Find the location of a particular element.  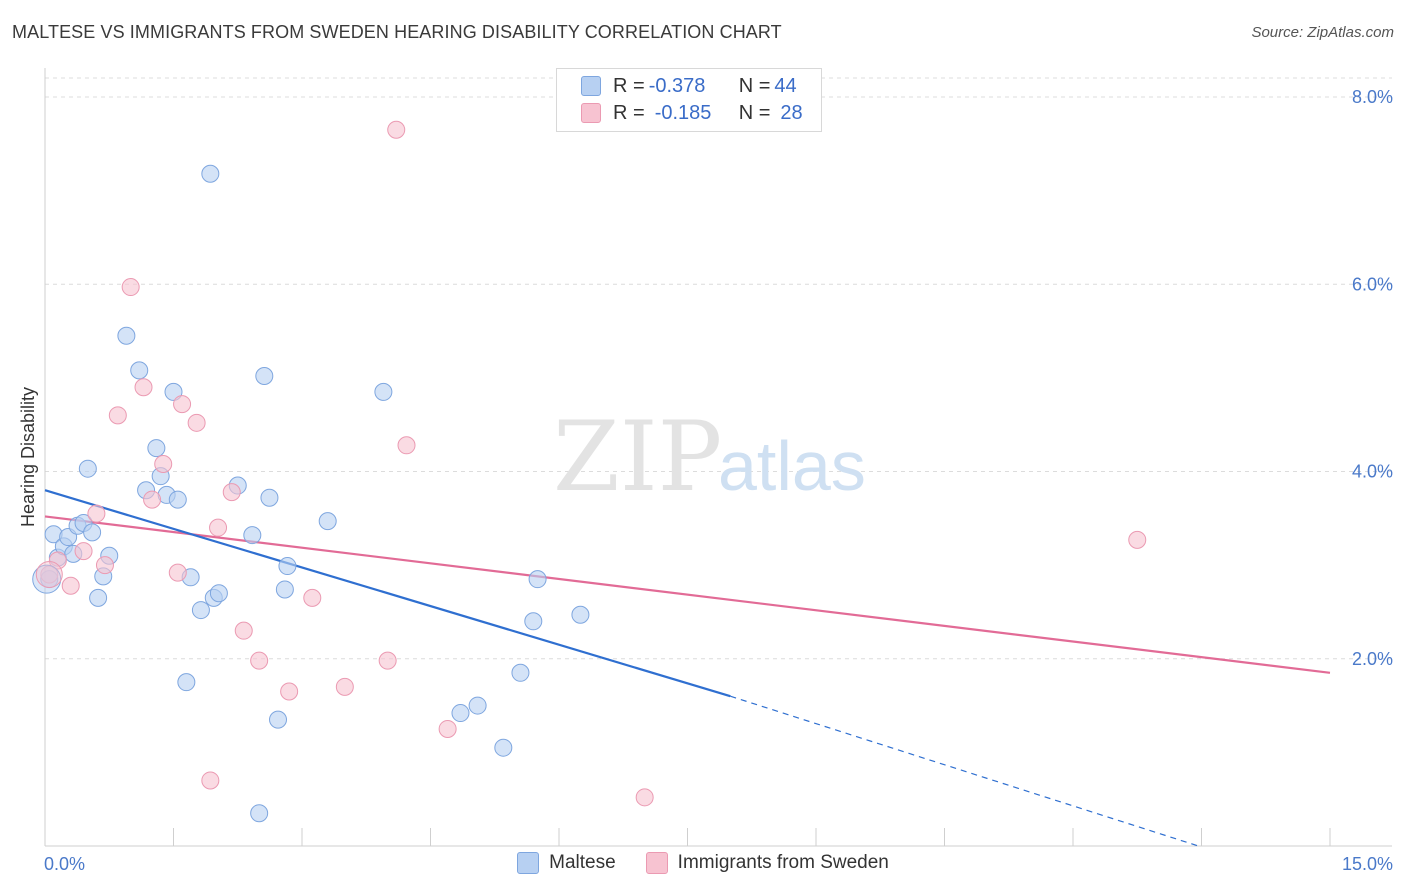

maltese-trend-line is located at coordinates (387, 593).